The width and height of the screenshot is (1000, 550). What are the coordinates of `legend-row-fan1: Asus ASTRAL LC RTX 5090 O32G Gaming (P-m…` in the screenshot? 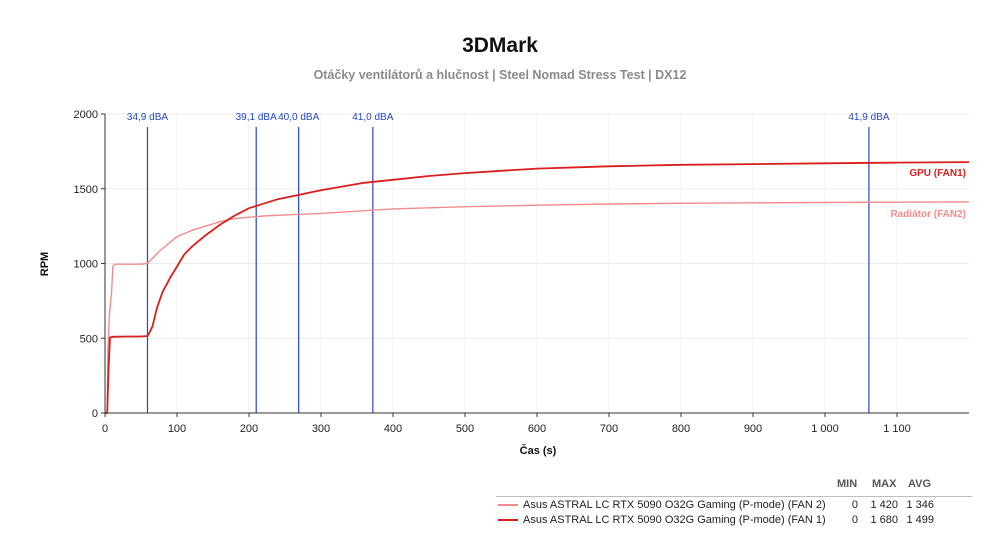 It's located at (734, 520).